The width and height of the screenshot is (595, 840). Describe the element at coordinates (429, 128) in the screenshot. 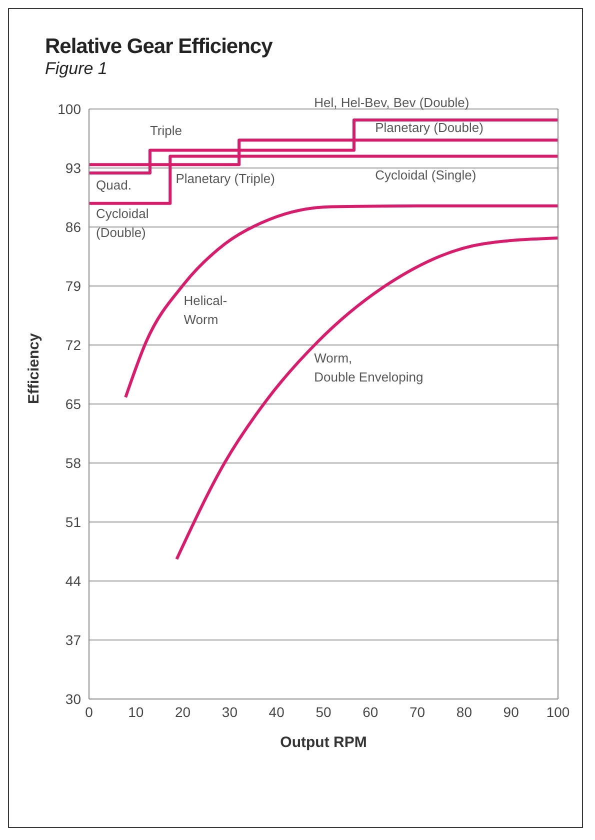

I see `annotation: Planetary (Double)` at that location.